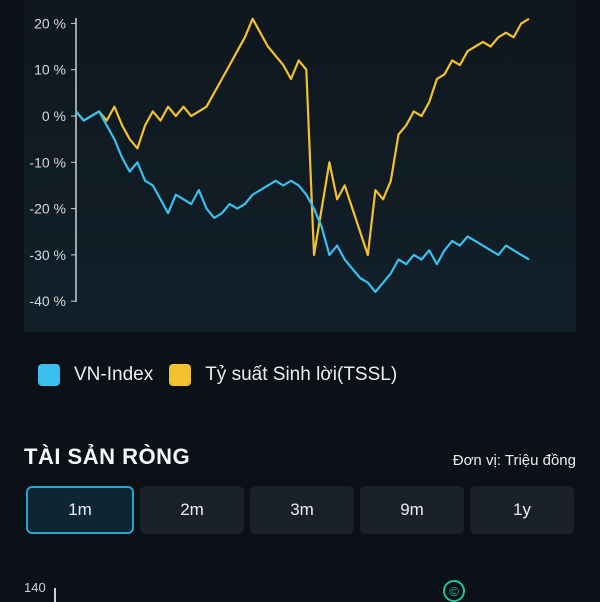 This screenshot has height=602, width=600. I want to click on tab-label: 1y, so click(522, 509).